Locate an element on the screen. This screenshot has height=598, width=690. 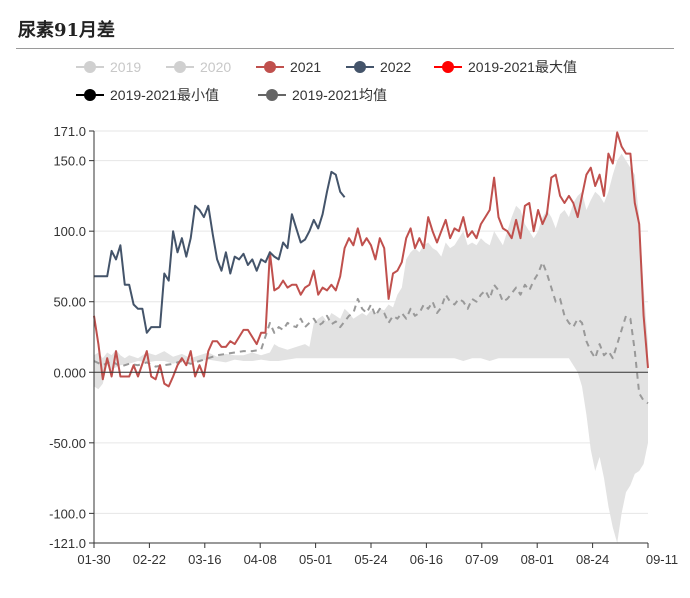
legend-label: 2019-2021均值 is located at coordinates (339, 95).